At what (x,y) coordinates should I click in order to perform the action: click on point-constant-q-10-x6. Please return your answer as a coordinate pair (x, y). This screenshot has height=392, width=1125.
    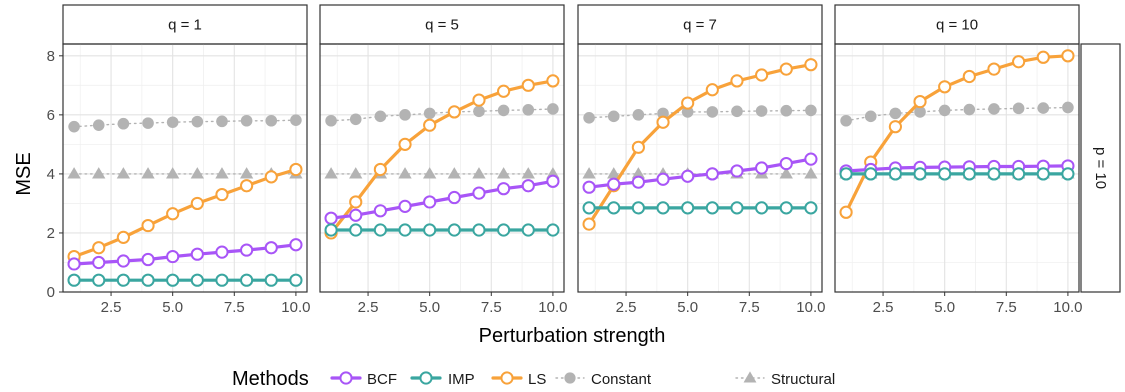
    Looking at the image, I should click on (969, 109).